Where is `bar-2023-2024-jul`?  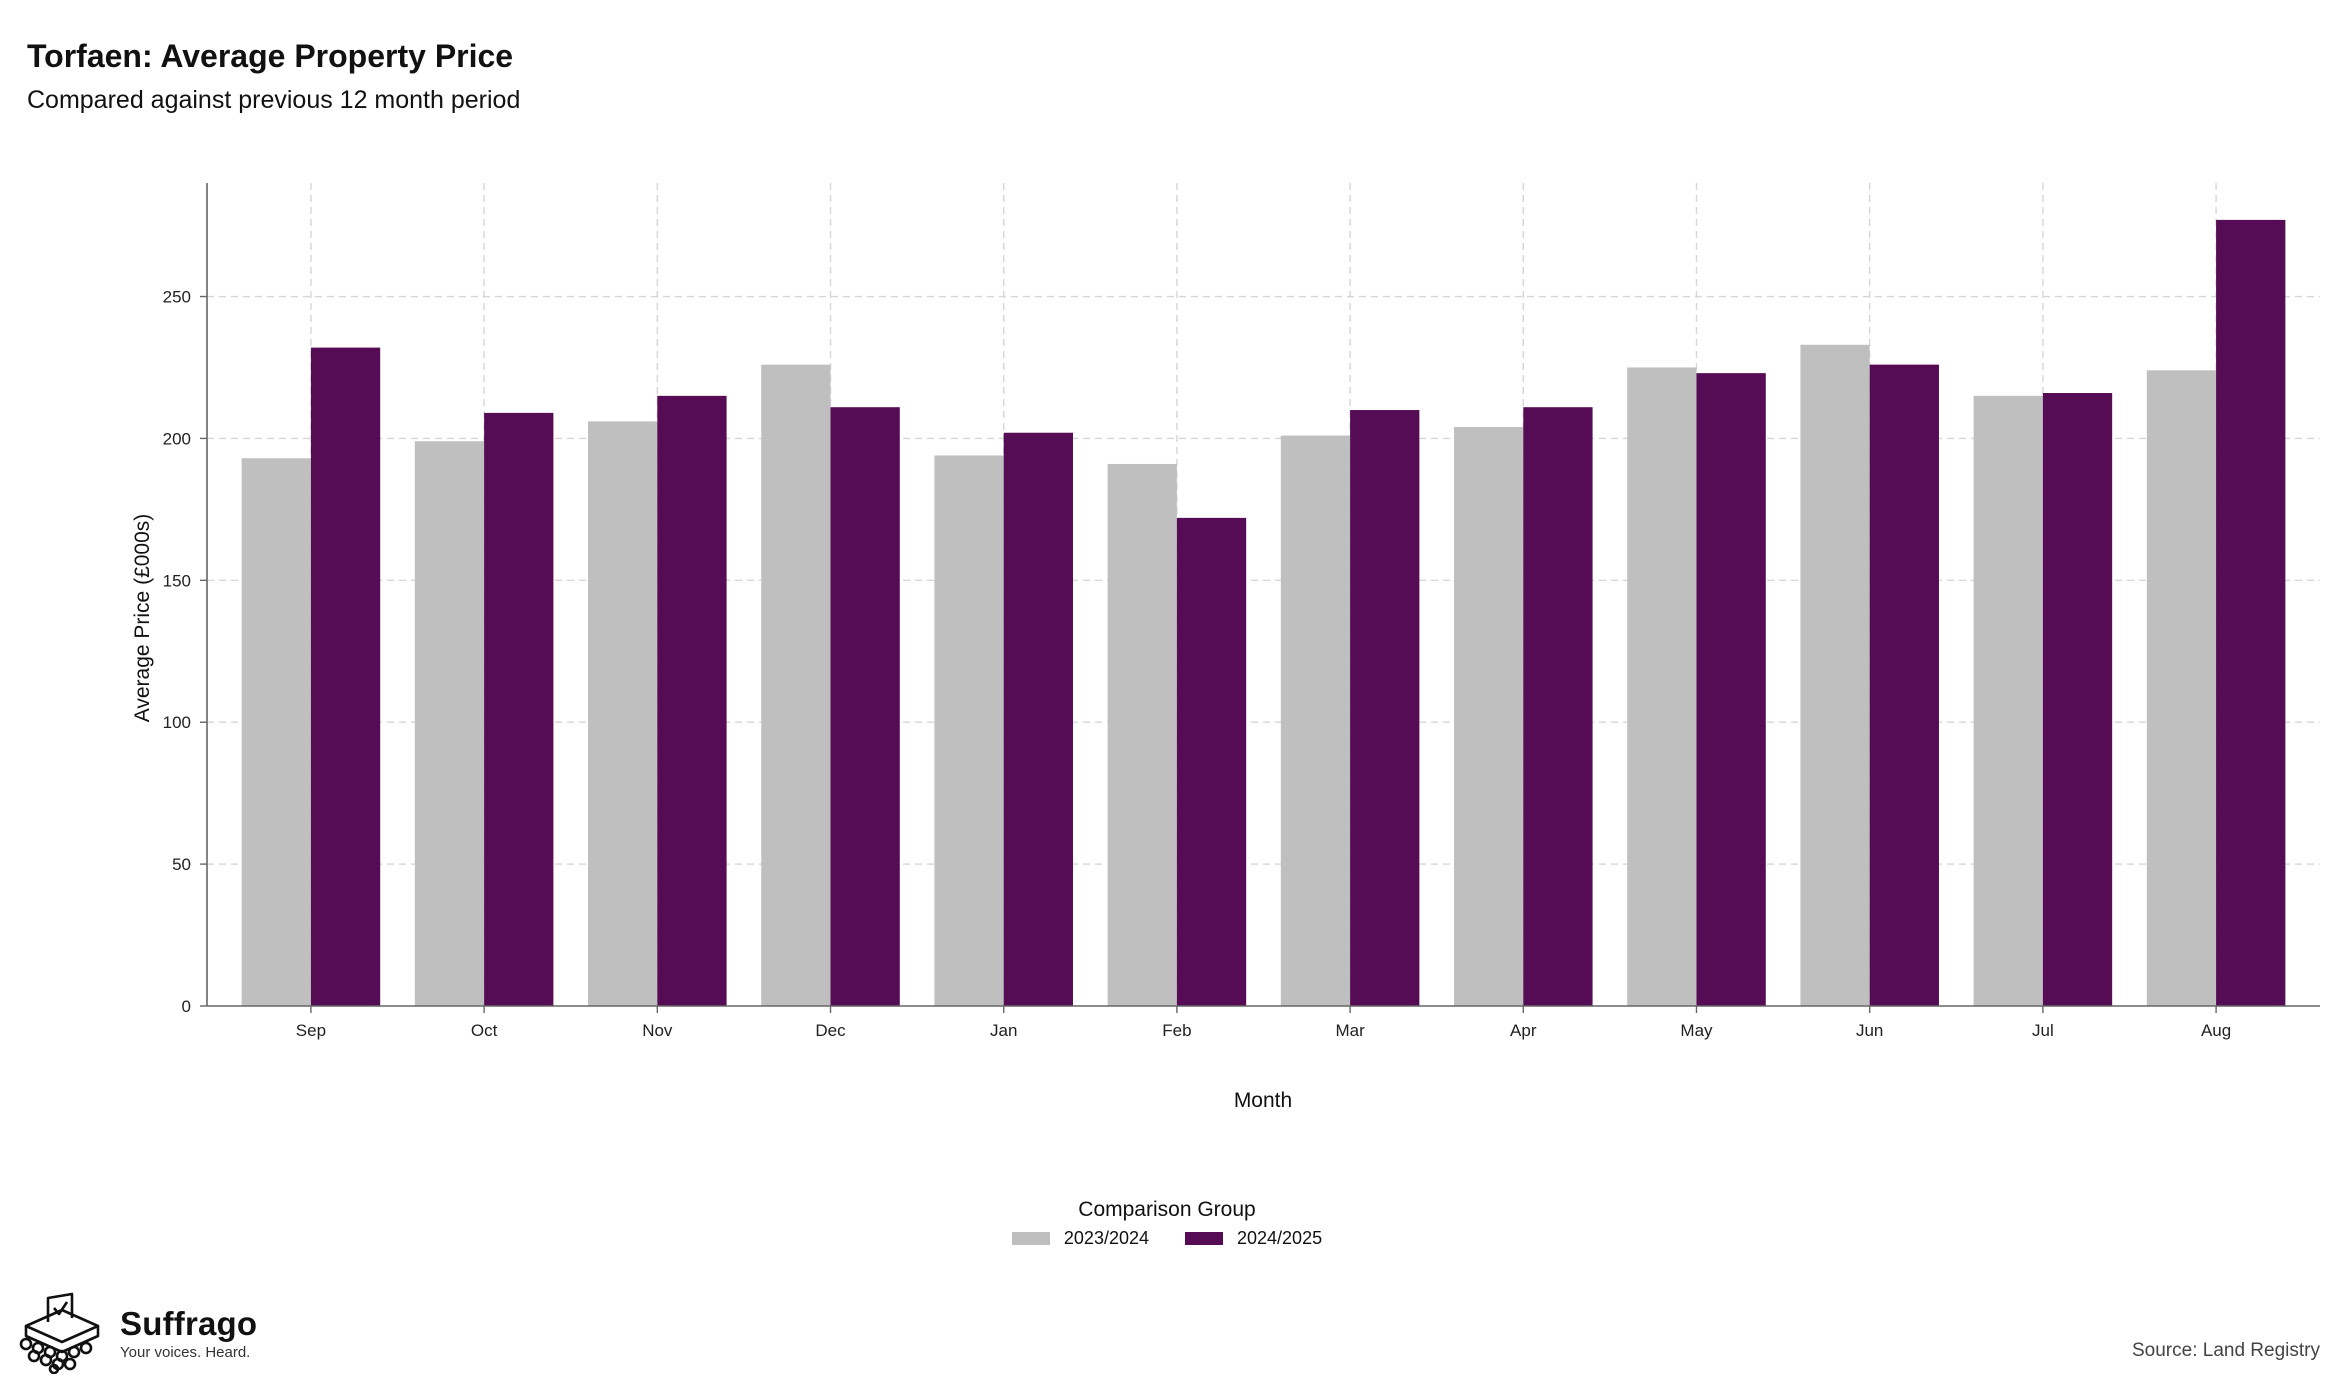 bar-2023-2024-jul is located at coordinates (2008, 700).